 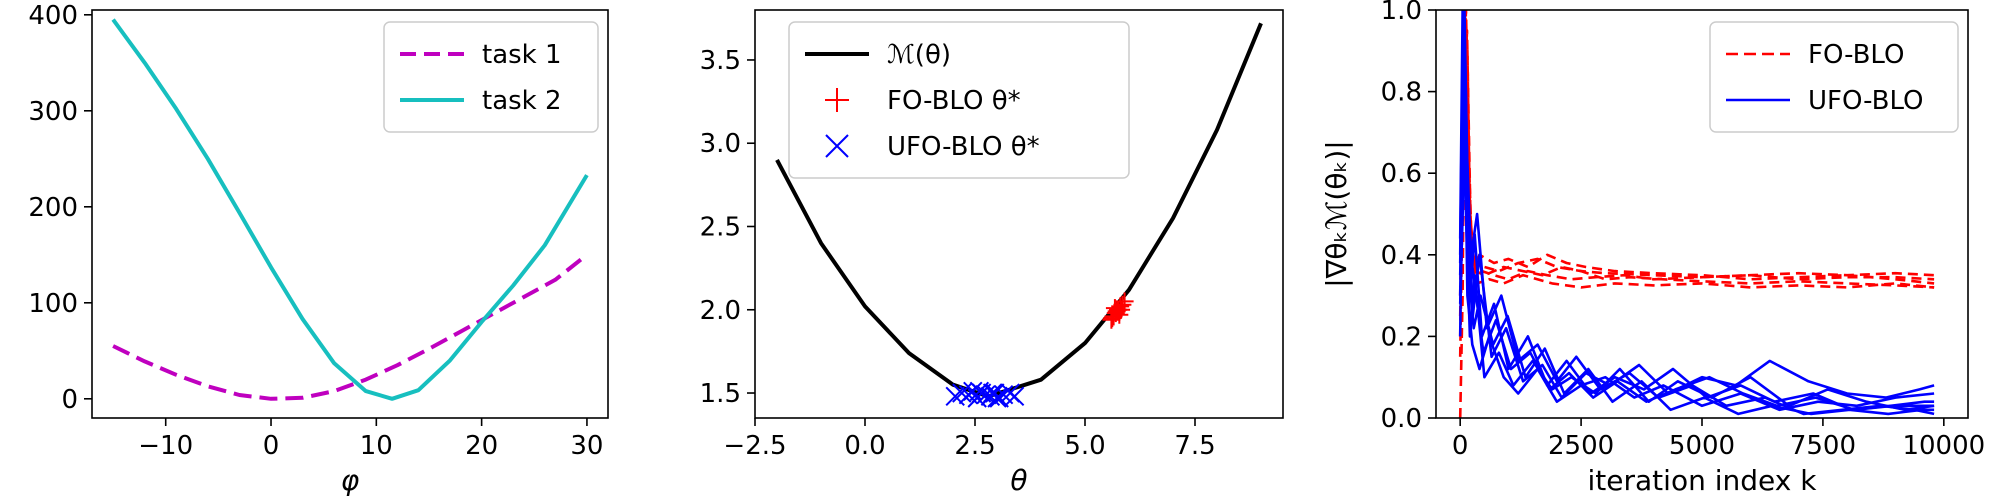 What do you see at coordinates (350, 480) in the screenshot?
I see `x-axis-title: φ` at bounding box center [350, 480].